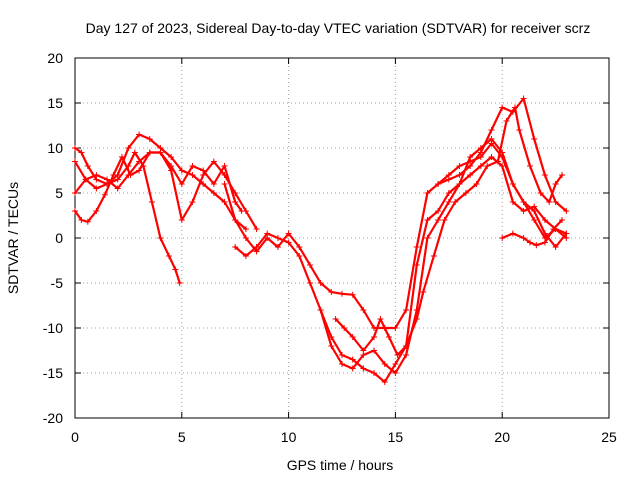 Image resolution: width=640 pixels, height=480 pixels. What do you see at coordinates (165, 191) in the screenshot?
I see `series-line` at bounding box center [165, 191].